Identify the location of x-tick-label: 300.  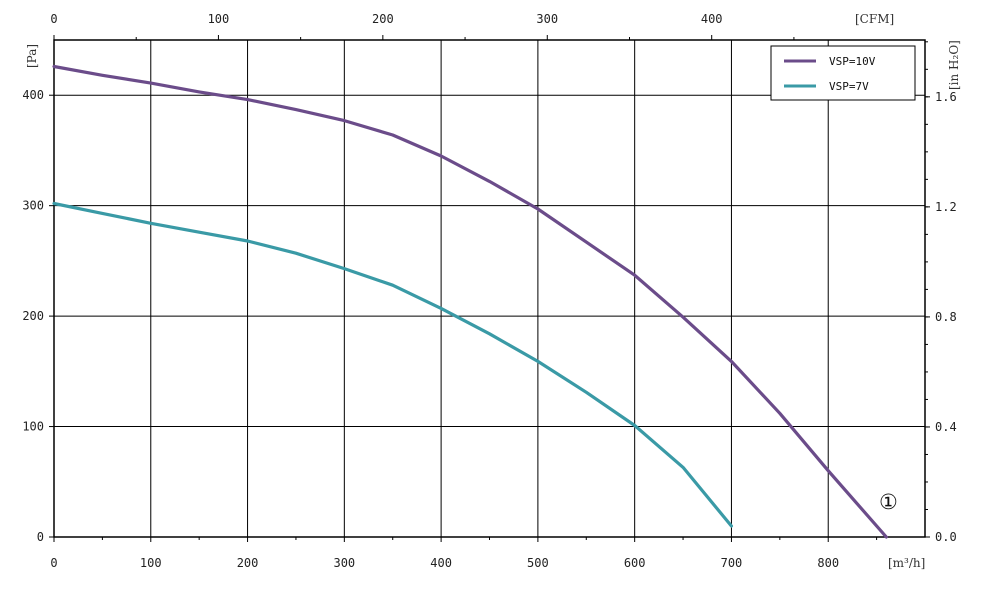
(344, 563).